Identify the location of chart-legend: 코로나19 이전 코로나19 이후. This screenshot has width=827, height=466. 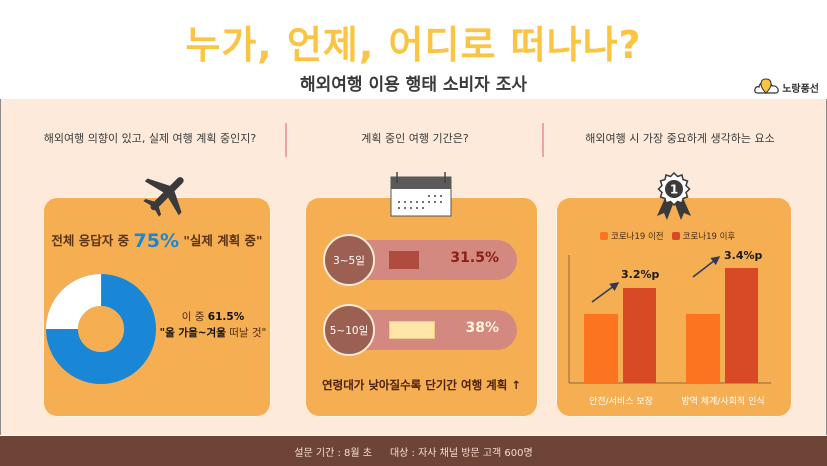
(667, 236).